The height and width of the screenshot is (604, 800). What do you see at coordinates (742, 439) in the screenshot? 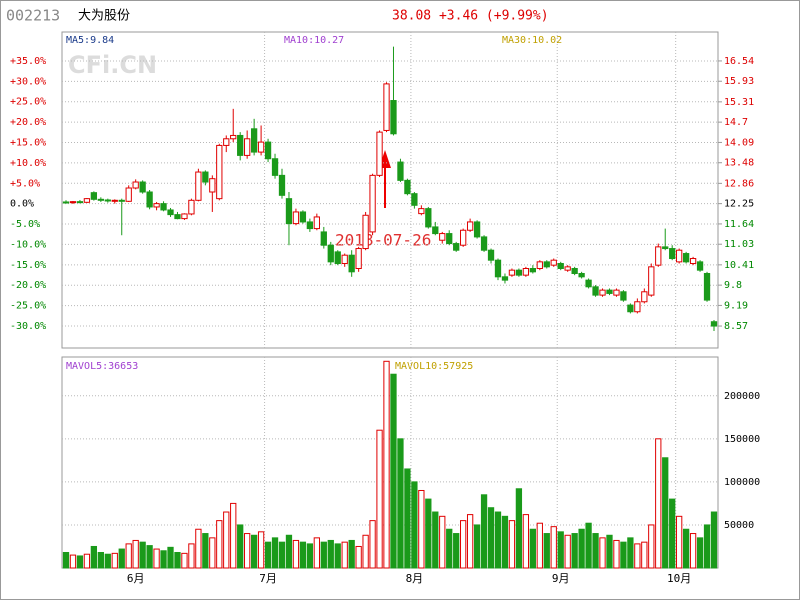
I see `y-tick-label: 150000` at bounding box center [742, 439].